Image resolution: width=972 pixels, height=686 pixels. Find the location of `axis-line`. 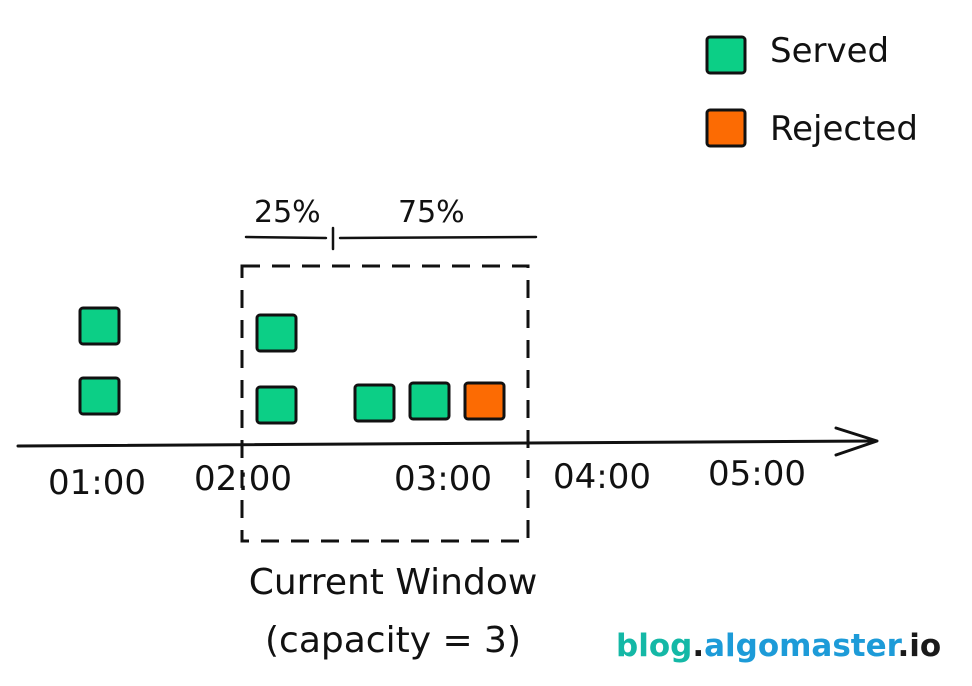

axis-line is located at coordinates (447, 443).